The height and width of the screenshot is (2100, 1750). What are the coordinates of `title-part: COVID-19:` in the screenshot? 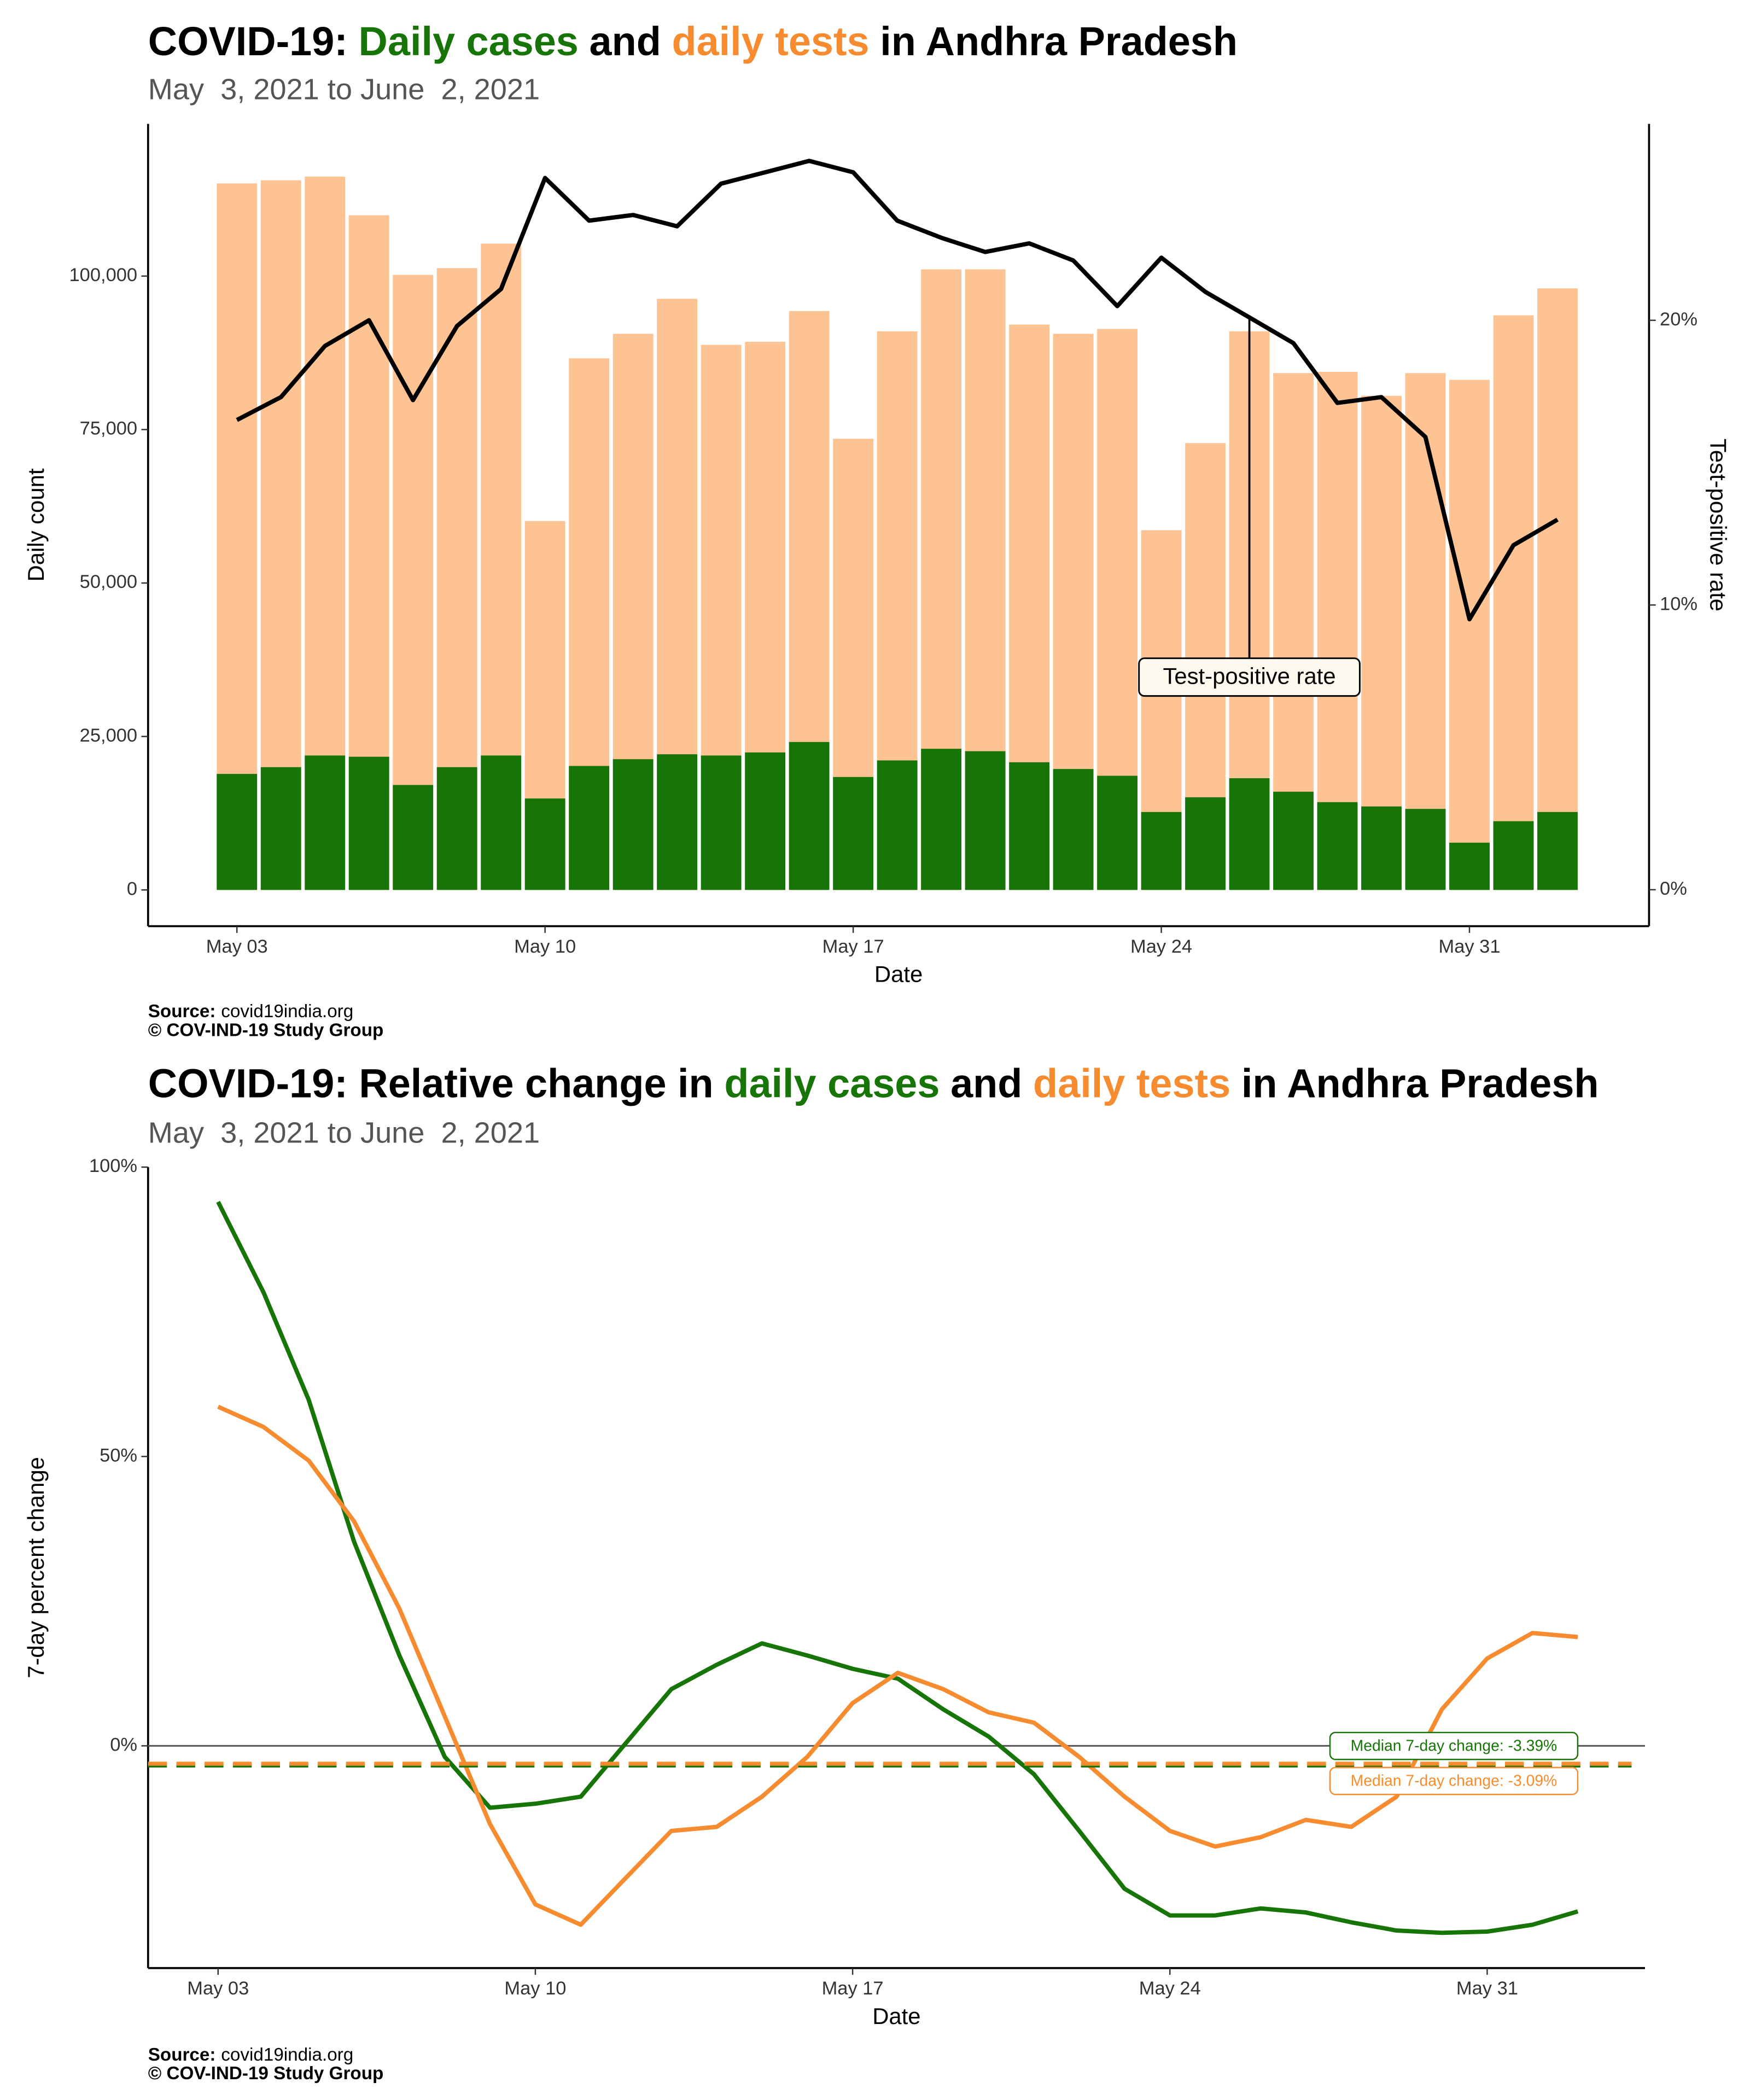 It's located at (248, 41).